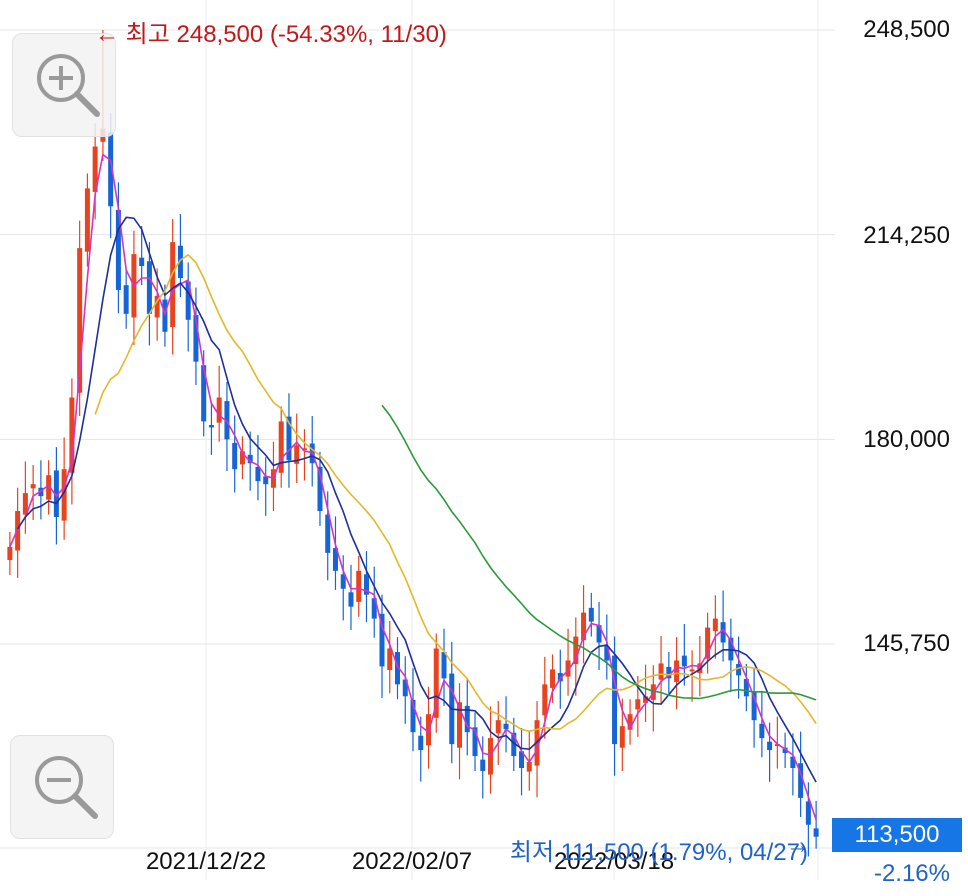 Image resolution: width=968 pixels, height=896 pixels. Describe the element at coordinates (906, 235) in the screenshot. I see `y-tick-label: 214,250` at that location.